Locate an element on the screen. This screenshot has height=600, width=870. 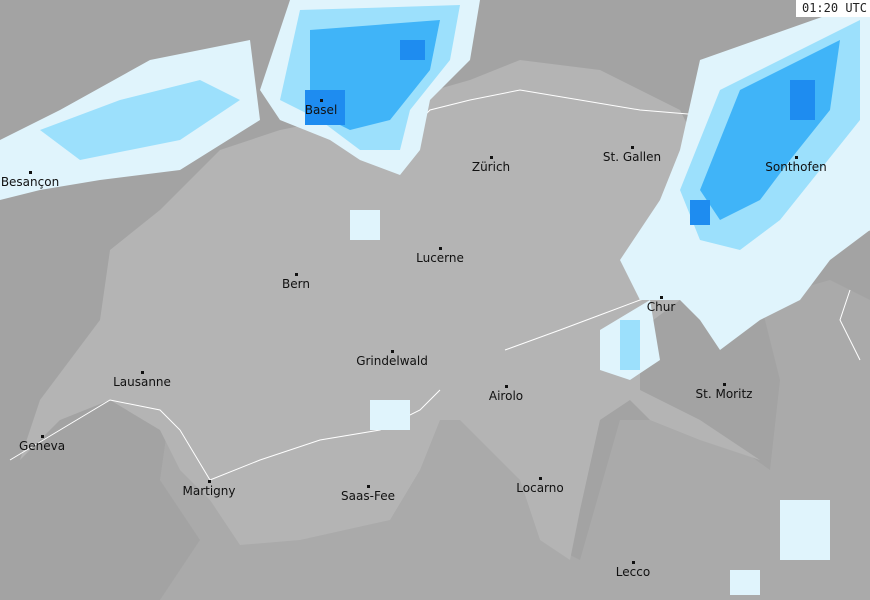
city-label: Airolo is located at coordinates (506, 396).